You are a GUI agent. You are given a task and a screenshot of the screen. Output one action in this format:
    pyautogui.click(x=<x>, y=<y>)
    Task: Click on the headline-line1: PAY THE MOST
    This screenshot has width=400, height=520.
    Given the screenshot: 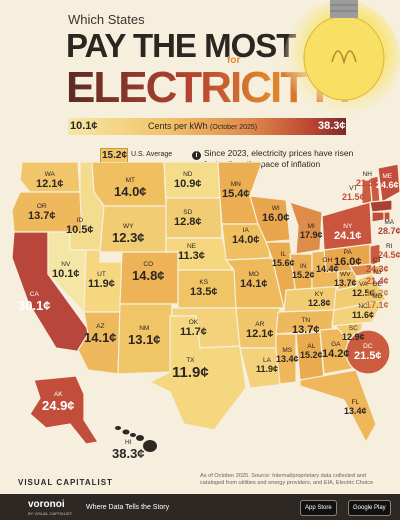 What is the action you would take?
    pyautogui.click(x=181, y=45)
    